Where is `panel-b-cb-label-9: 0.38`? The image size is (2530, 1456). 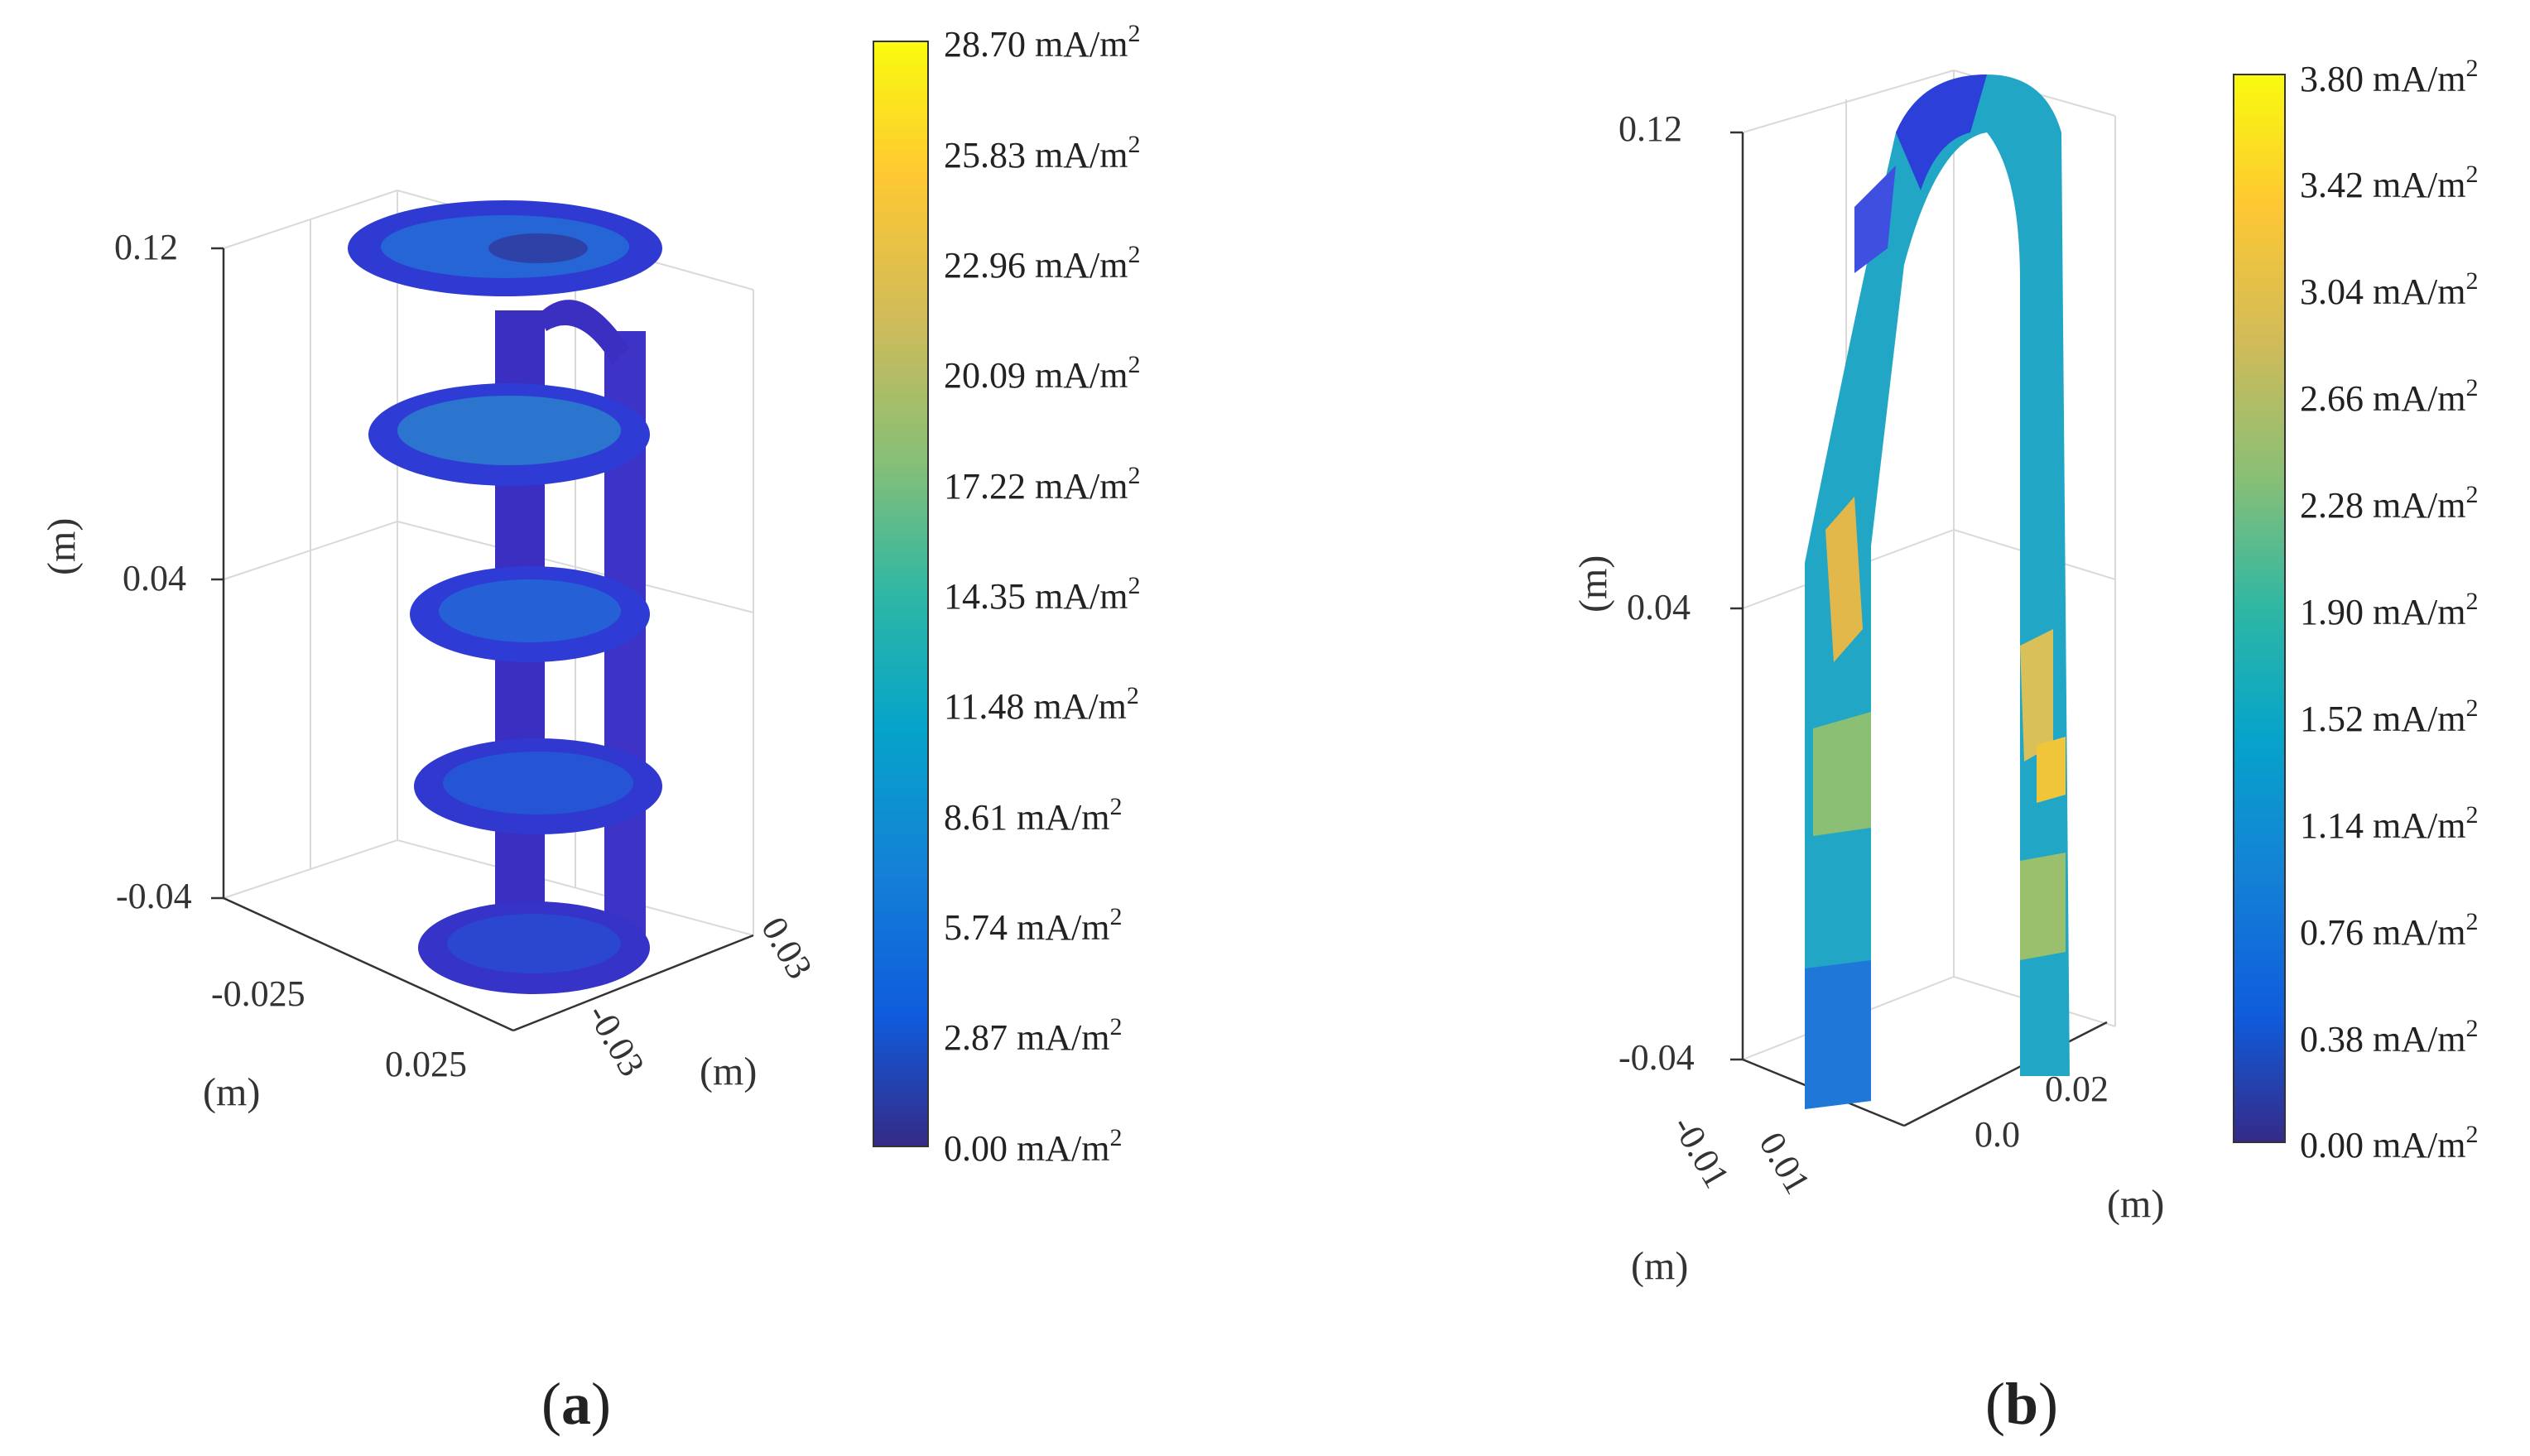
panel-b-cb-label-9: 0.38 is located at coordinates (2332, 1039).